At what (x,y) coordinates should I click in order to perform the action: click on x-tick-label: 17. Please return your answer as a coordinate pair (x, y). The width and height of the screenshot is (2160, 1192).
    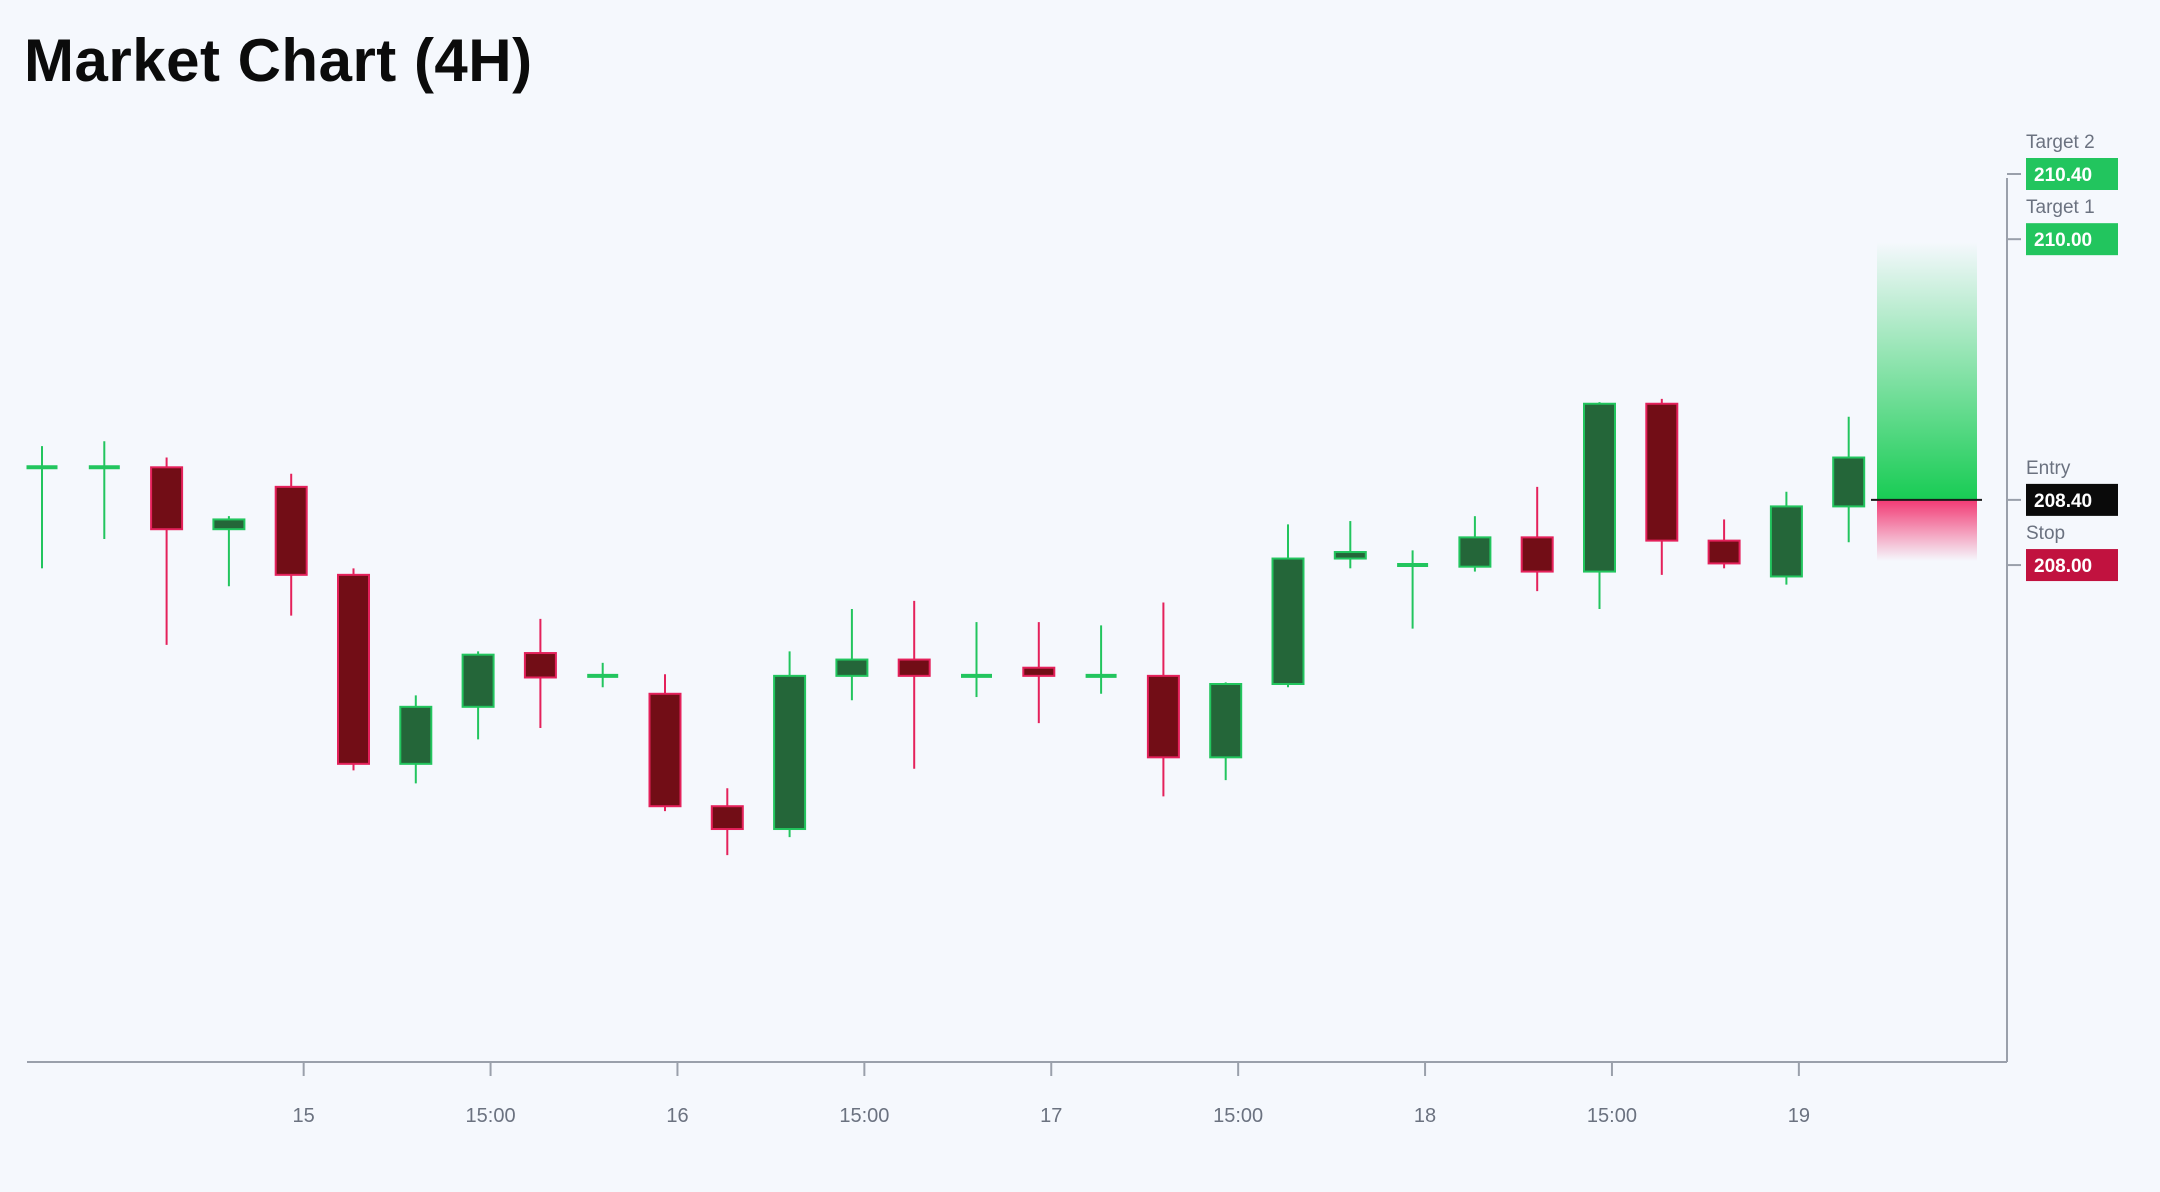
    Looking at the image, I should click on (1051, 1116).